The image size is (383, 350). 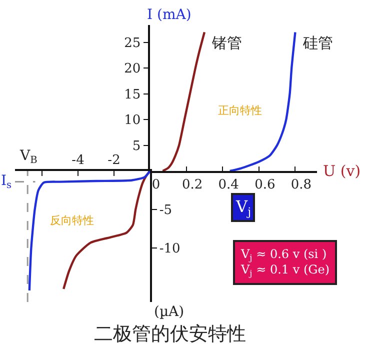 I want to click on x-tick-label: 0.4, so click(x=228, y=184).